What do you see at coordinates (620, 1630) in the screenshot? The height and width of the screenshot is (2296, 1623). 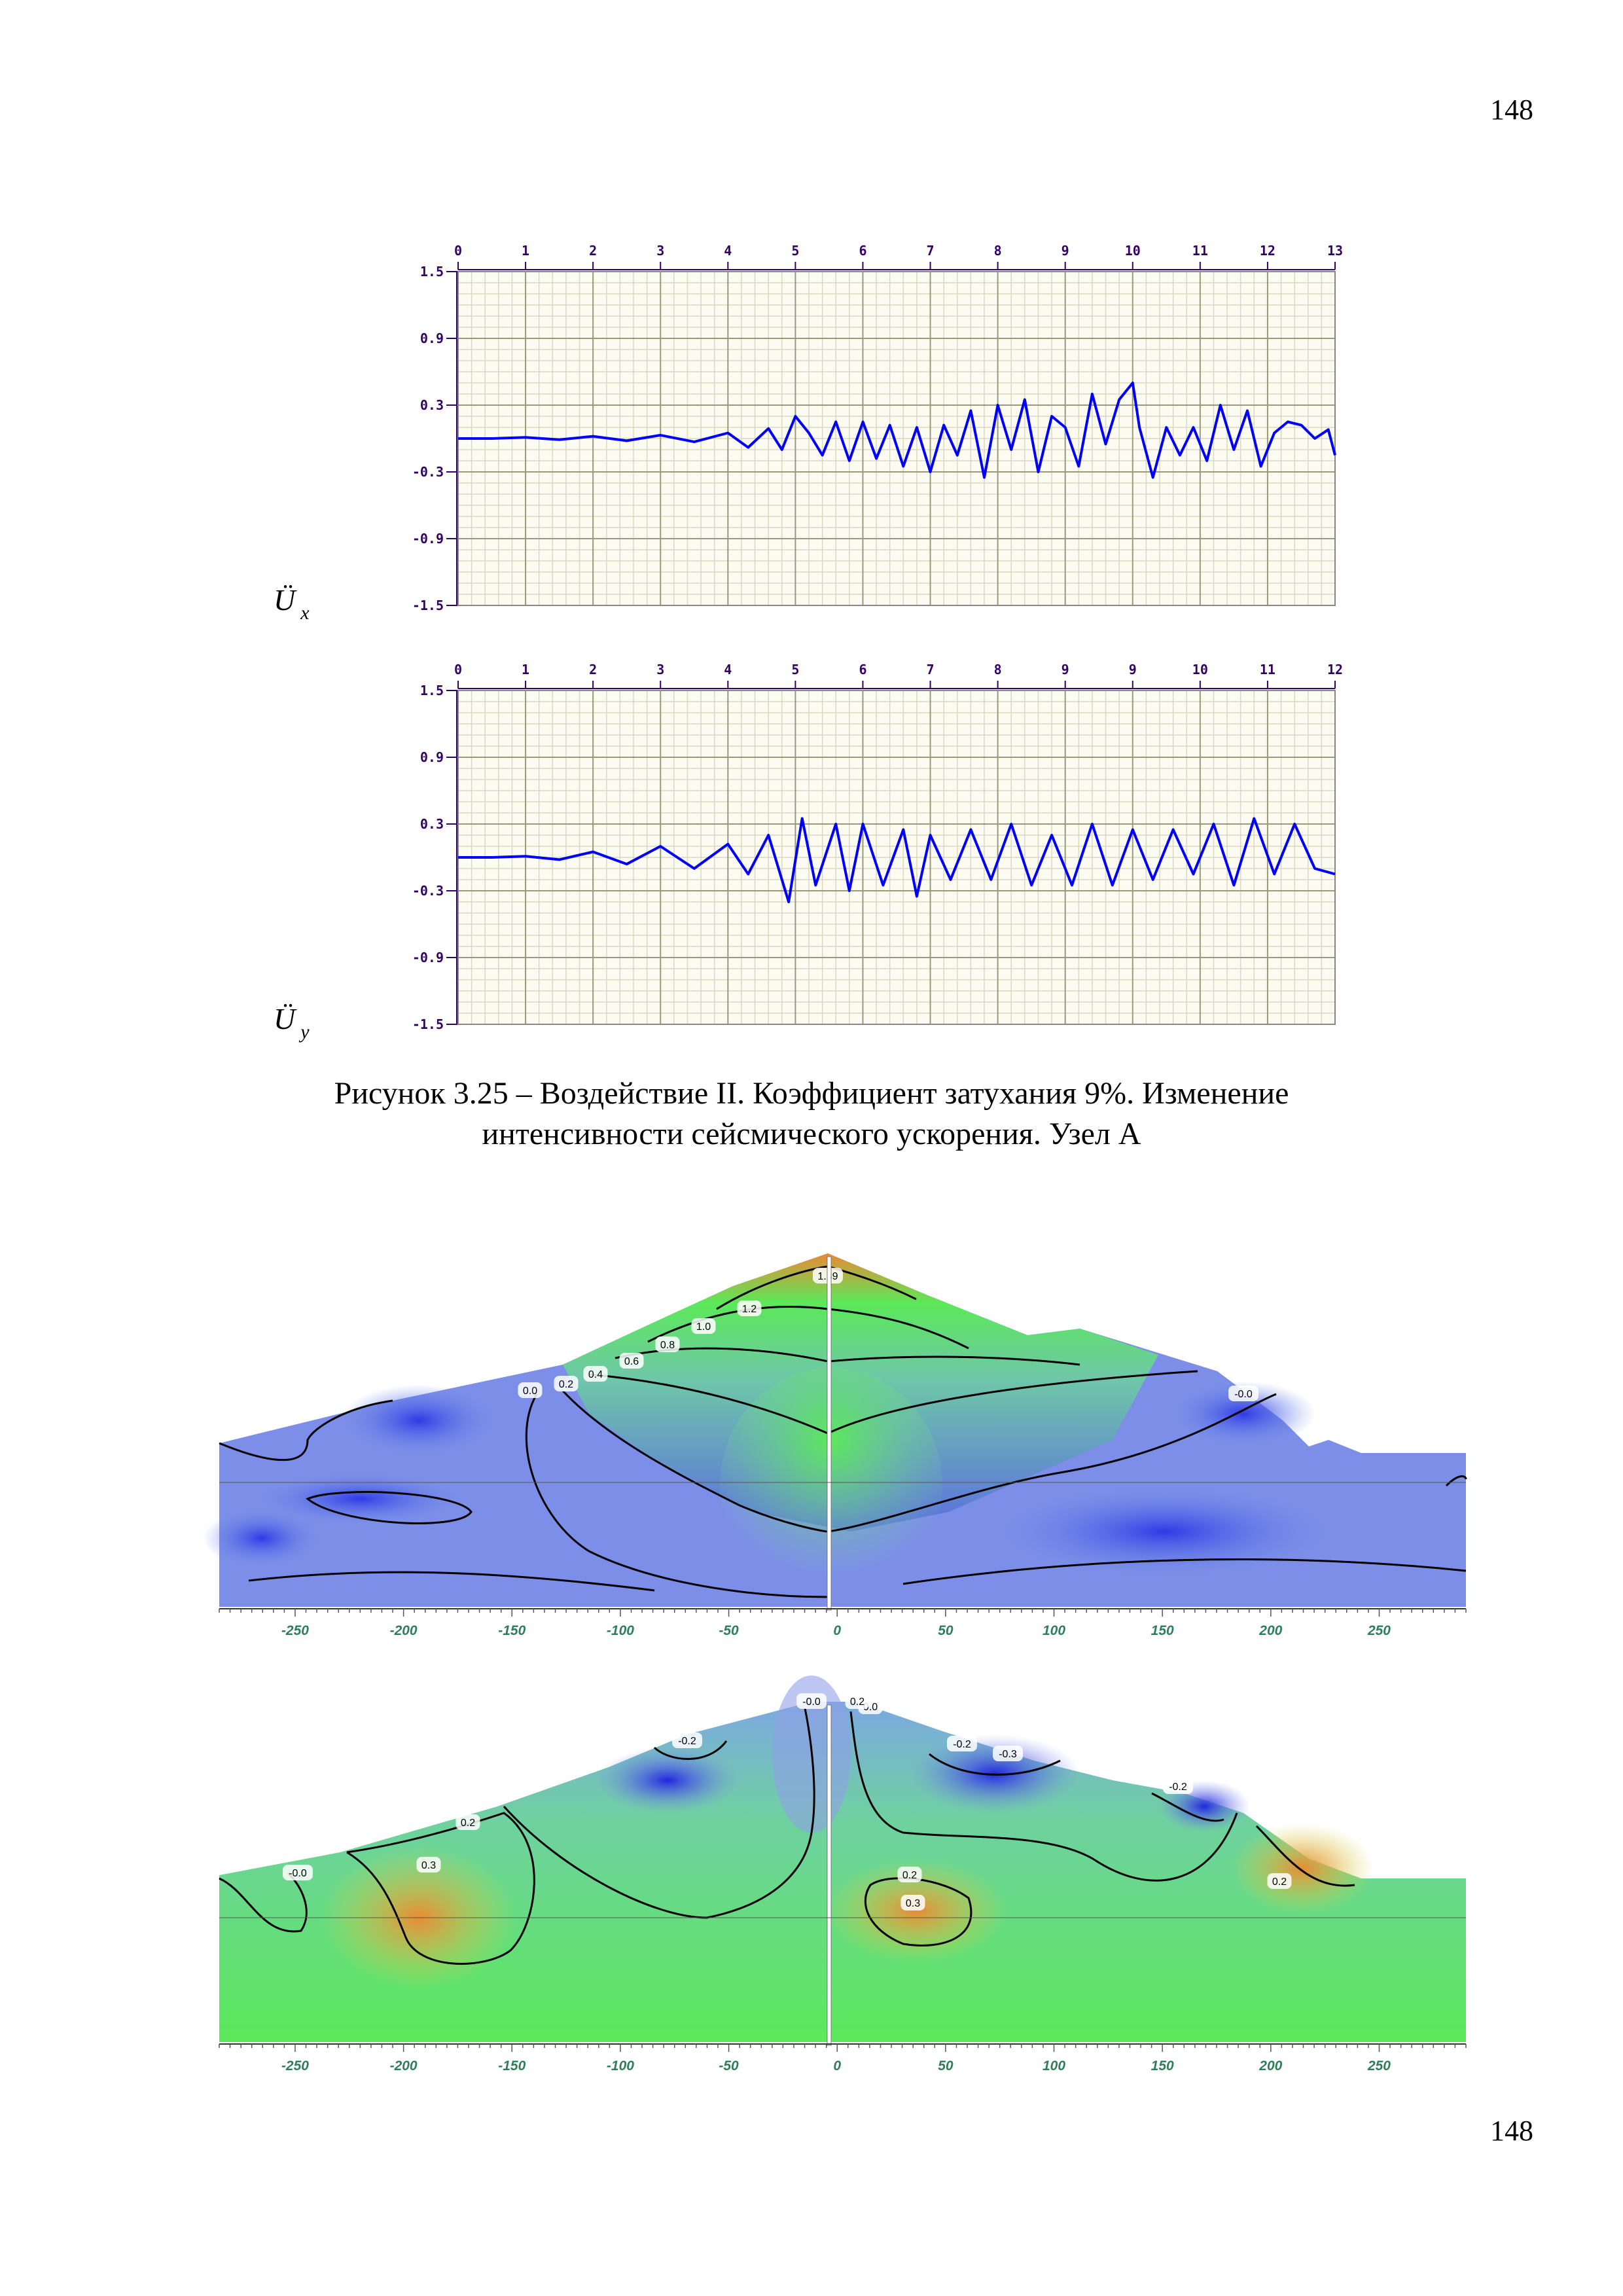 I see `map-tick-label: -100` at bounding box center [620, 1630].